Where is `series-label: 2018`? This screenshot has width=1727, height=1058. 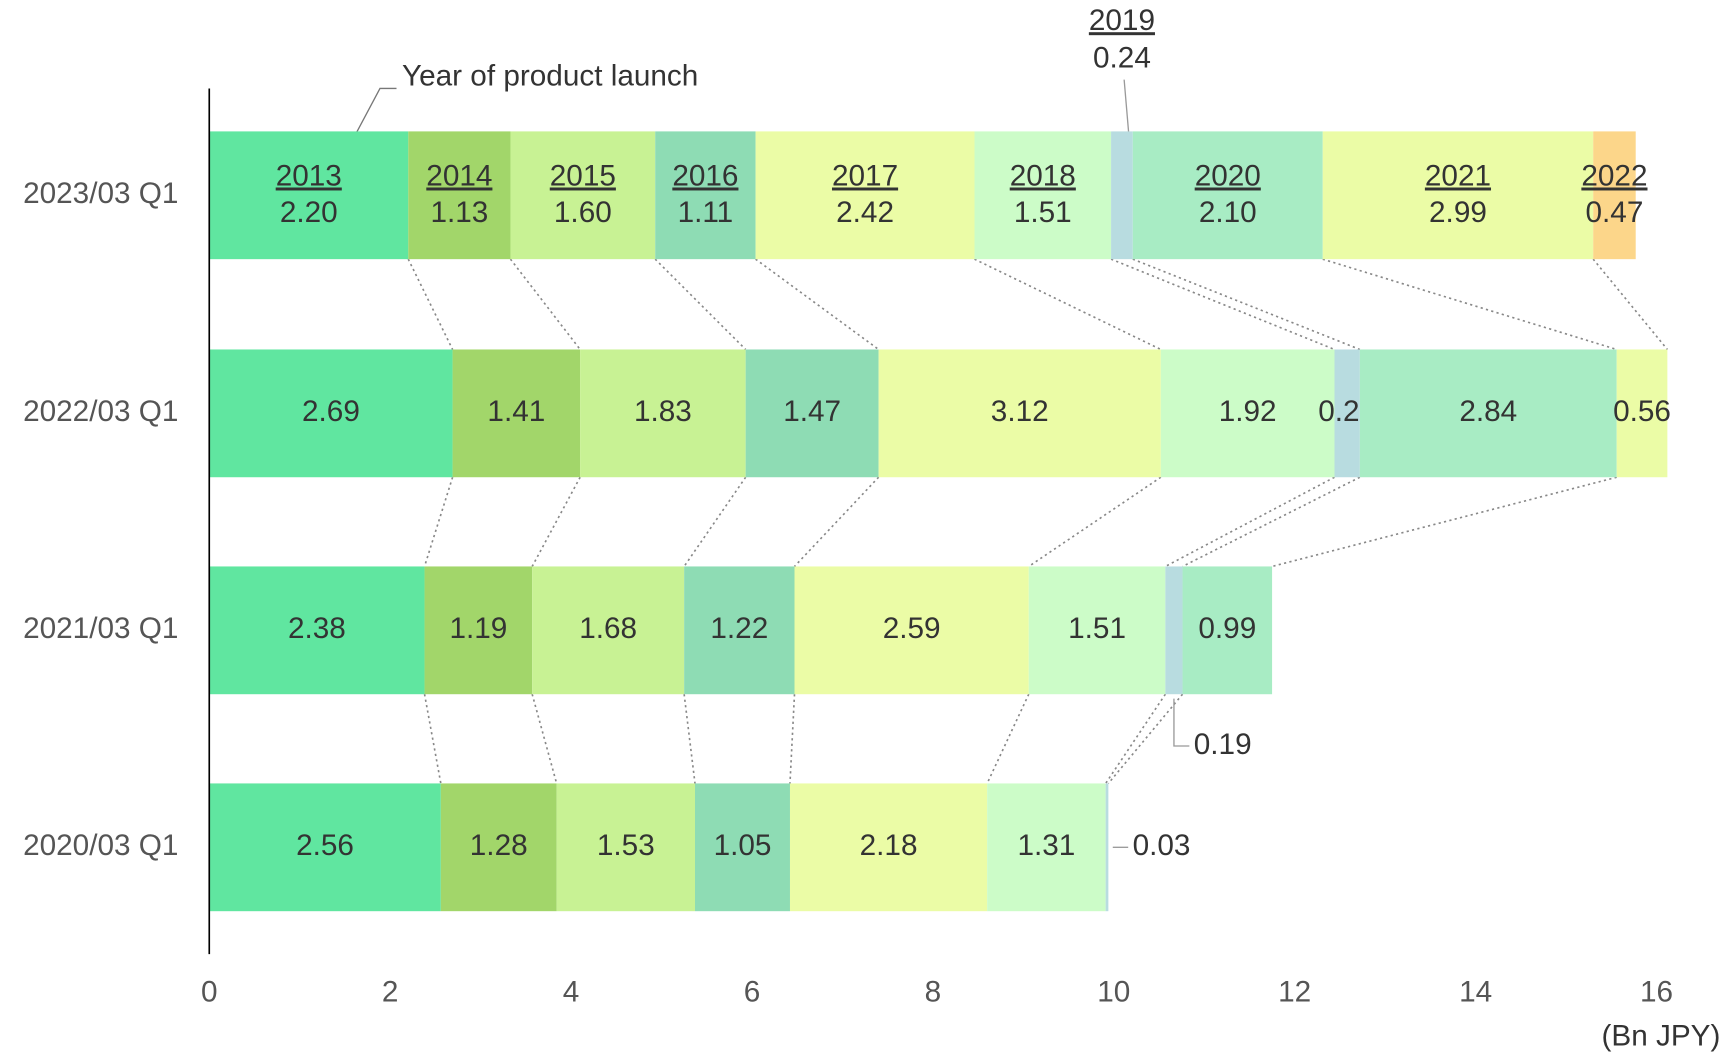 series-label: 2018 is located at coordinates (1043, 176).